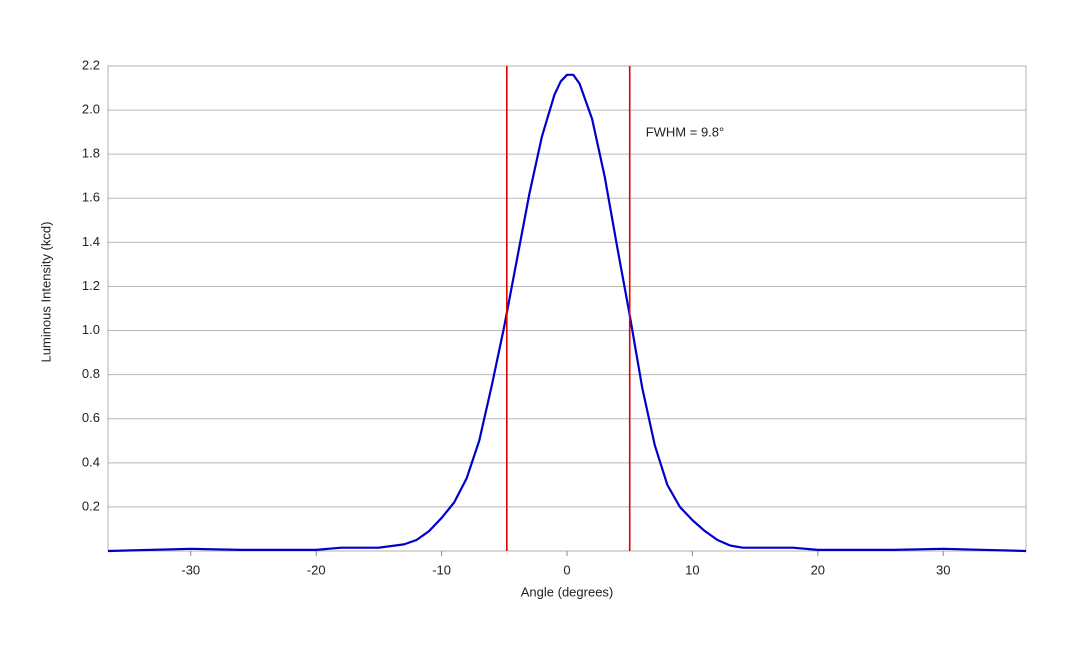 The height and width of the screenshot is (653, 1080). I want to click on annotation: FWHM = 9.8°, so click(685, 131).